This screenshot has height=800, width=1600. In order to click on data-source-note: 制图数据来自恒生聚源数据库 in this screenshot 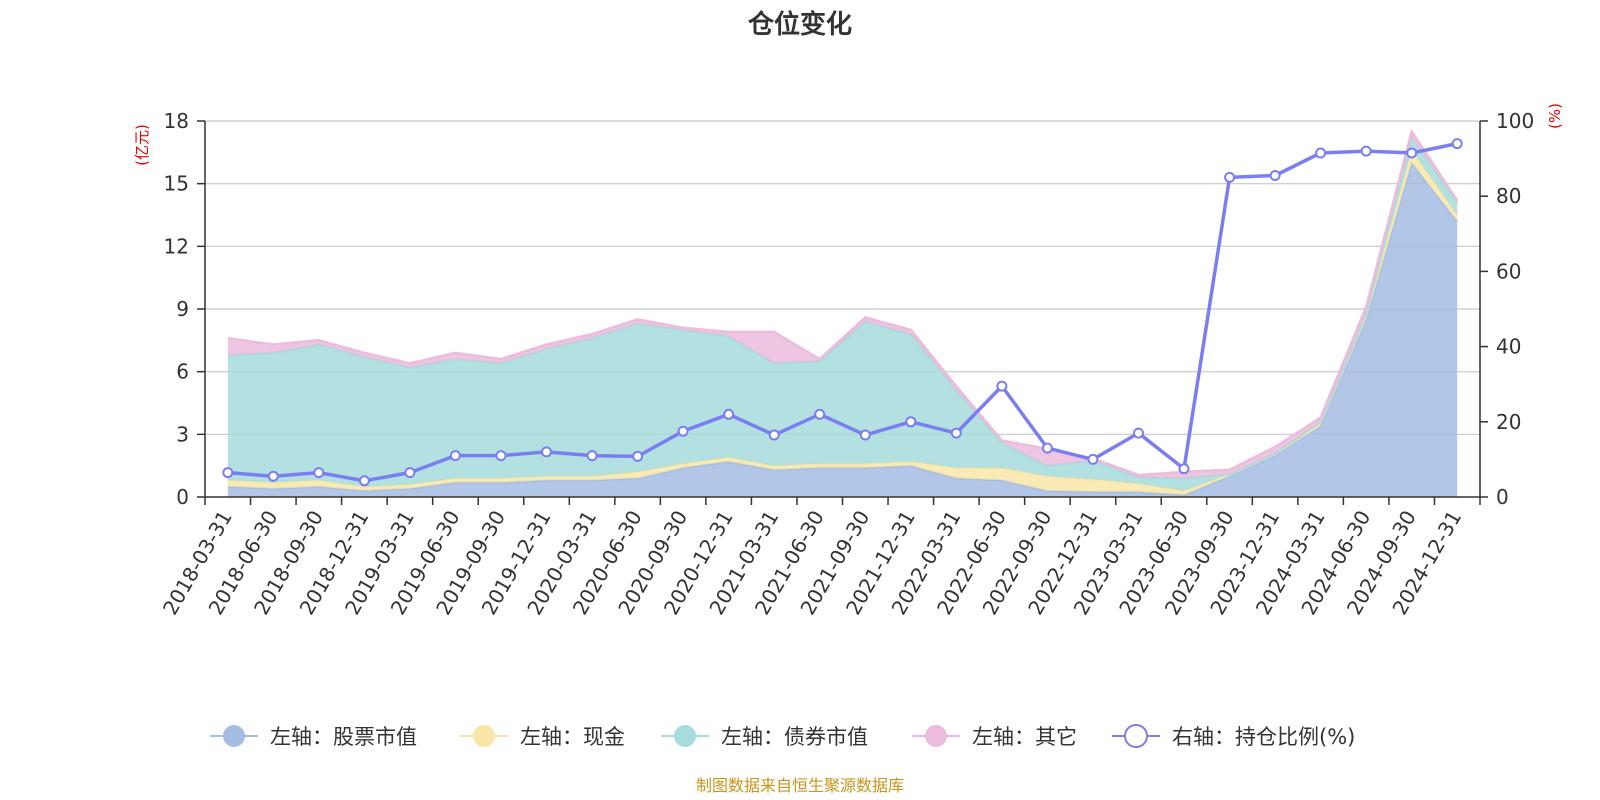, I will do `click(800, 785)`.